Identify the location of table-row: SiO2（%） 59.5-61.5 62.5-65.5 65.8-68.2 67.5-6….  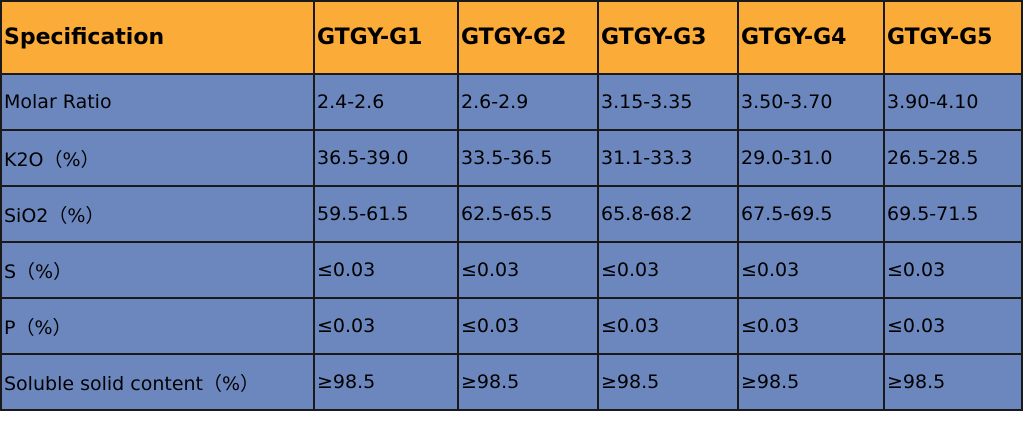
(511, 214).